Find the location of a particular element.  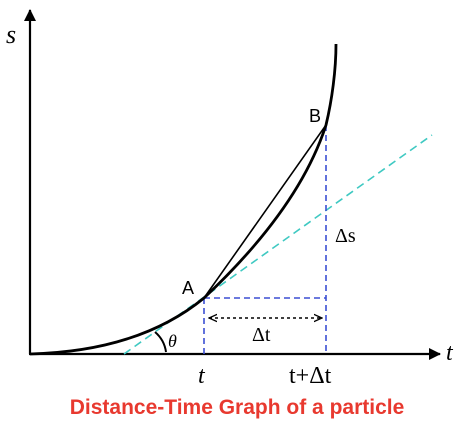

point-a-label: A is located at coordinates (188, 288).